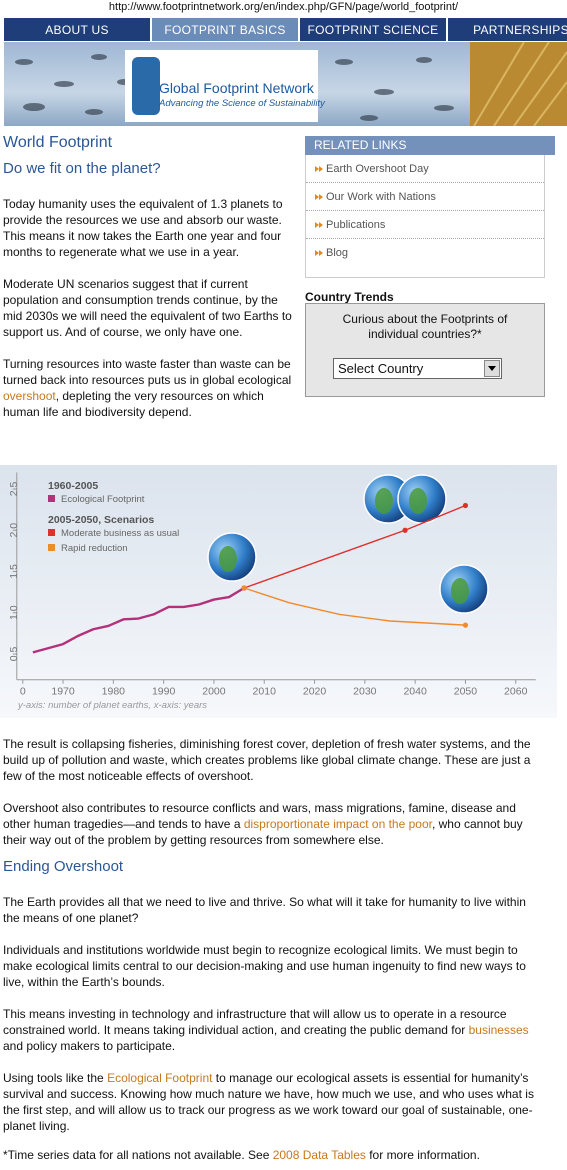 Image resolution: width=567 pixels, height=1170 pixels. What do you see at coordinates (14, 612) in the screenshot?
I see `y-tick-label: 1.0` at bounding box center [14, 612].